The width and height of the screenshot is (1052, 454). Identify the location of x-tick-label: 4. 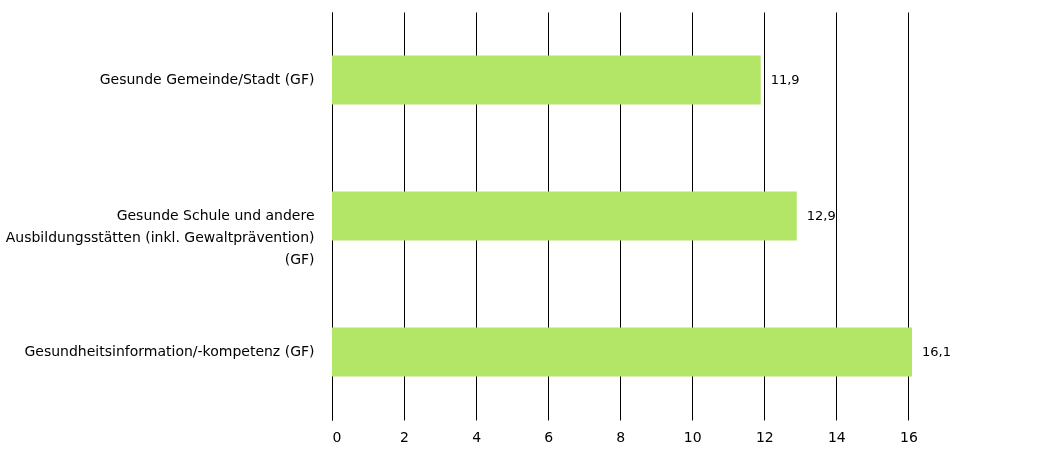
(477, 436).